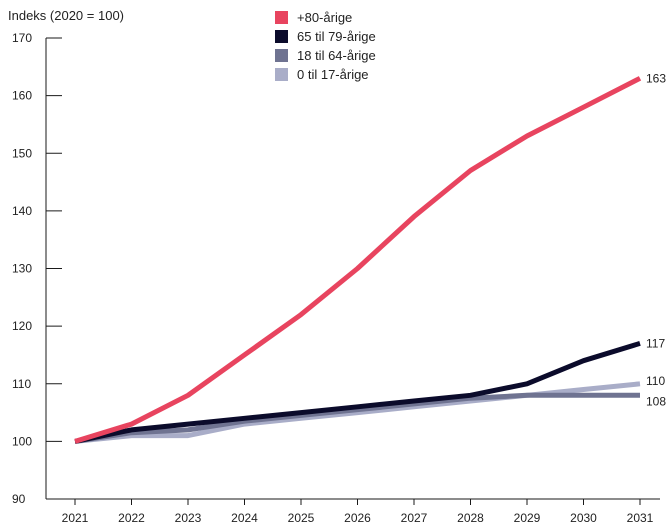 Image resolution: width=671 pixels, height=526 pixels. Describe the element at coordinates (22, 211) in the screenshot. I see `y-tick-label: 140` at that location.